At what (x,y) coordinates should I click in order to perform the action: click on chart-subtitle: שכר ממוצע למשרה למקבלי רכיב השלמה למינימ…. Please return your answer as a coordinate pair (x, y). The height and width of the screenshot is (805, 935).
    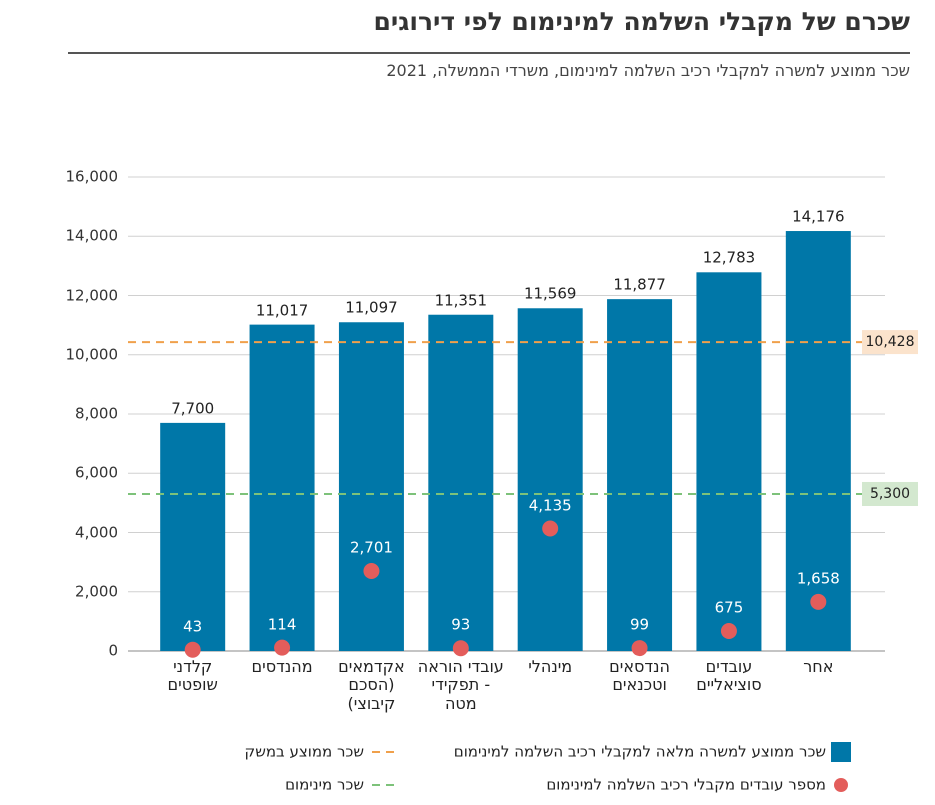
    Looking at the image, I should click on (648, 70).